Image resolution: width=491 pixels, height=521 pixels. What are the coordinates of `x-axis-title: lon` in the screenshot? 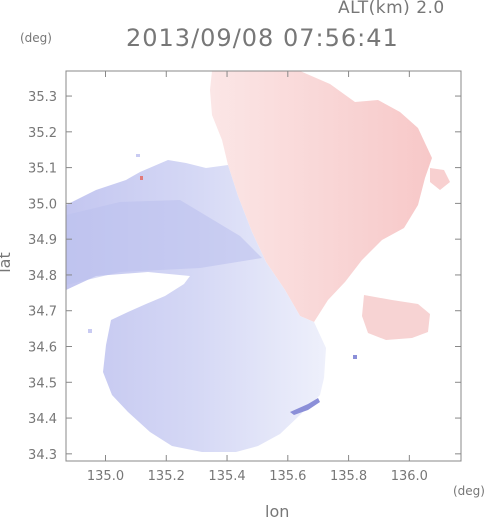 It's located at (277, 511).